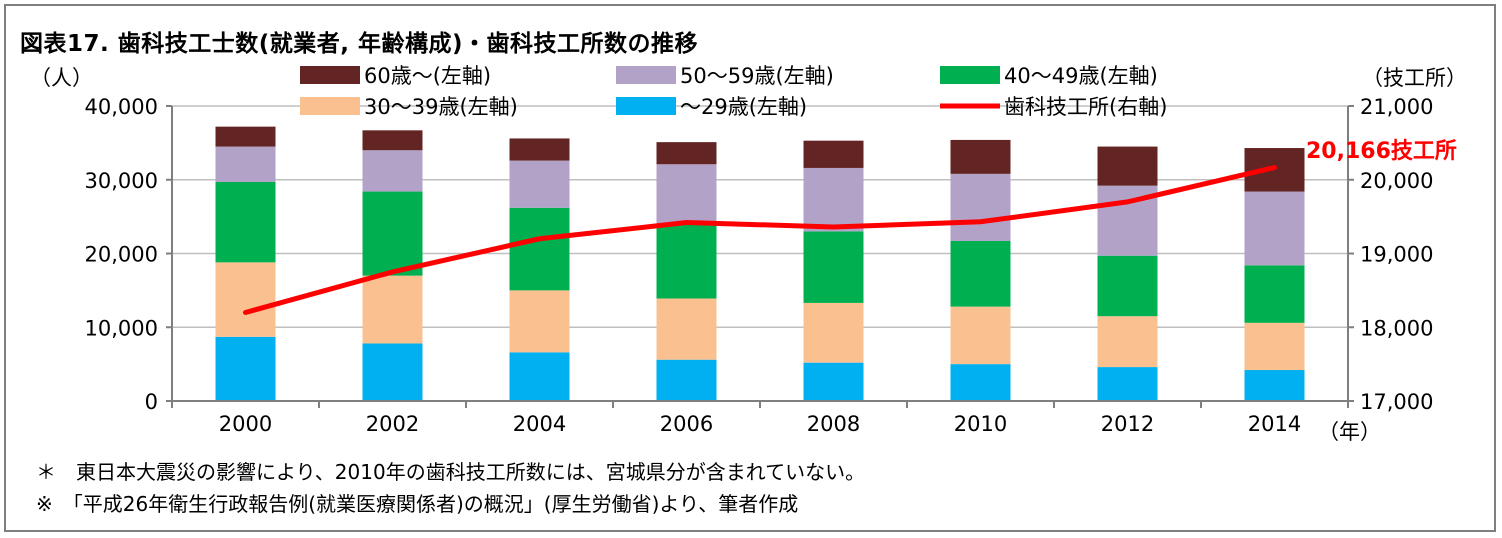 The width and height of the screenshot is (1502, 538). Describe the element at coordinates (1274, 294) in the screenshot. I see `bar-segment-2014-s2` at that location.